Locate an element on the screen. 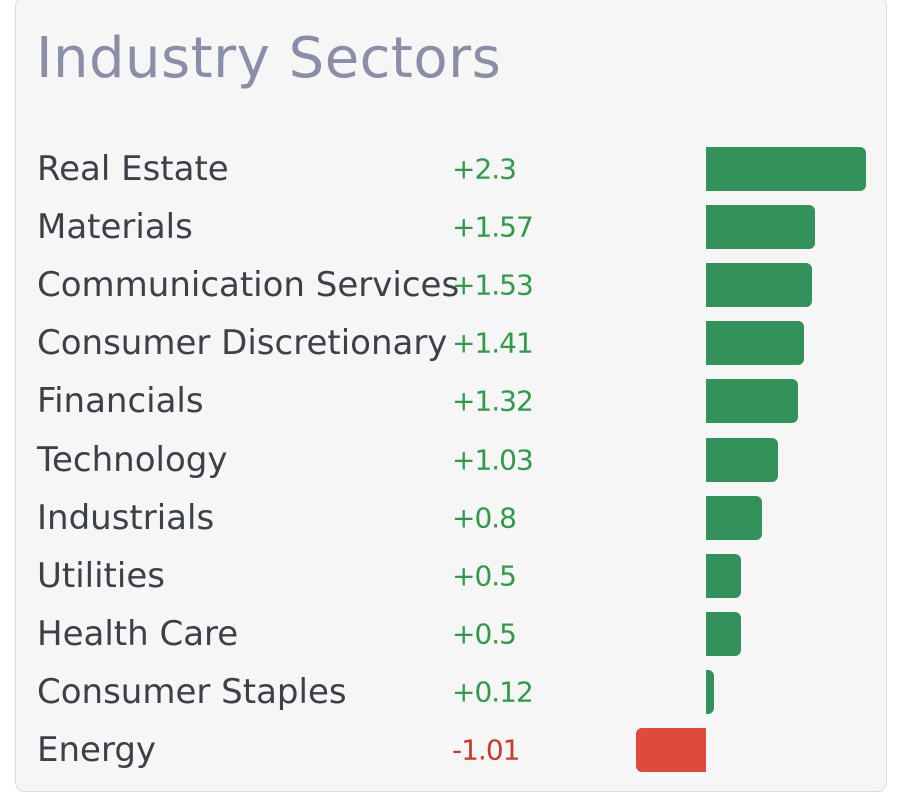 This screenshot has width=903, height=795. sector-row: Technology +1.03 is located at coordinates (451, 460).